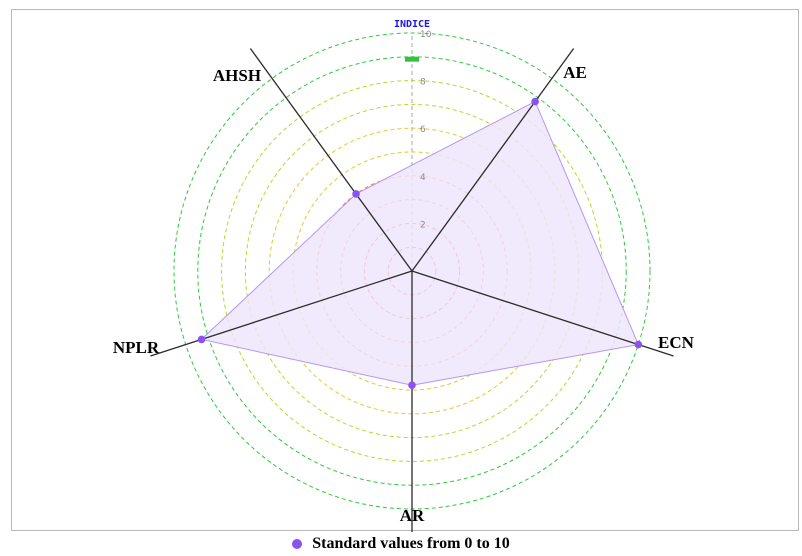 The width and height of the screenshot is (802, 556). Describe the element at coordinates (237, 75) in the screenshot. I see `axis-label-ahsh: AHSH` at that location.